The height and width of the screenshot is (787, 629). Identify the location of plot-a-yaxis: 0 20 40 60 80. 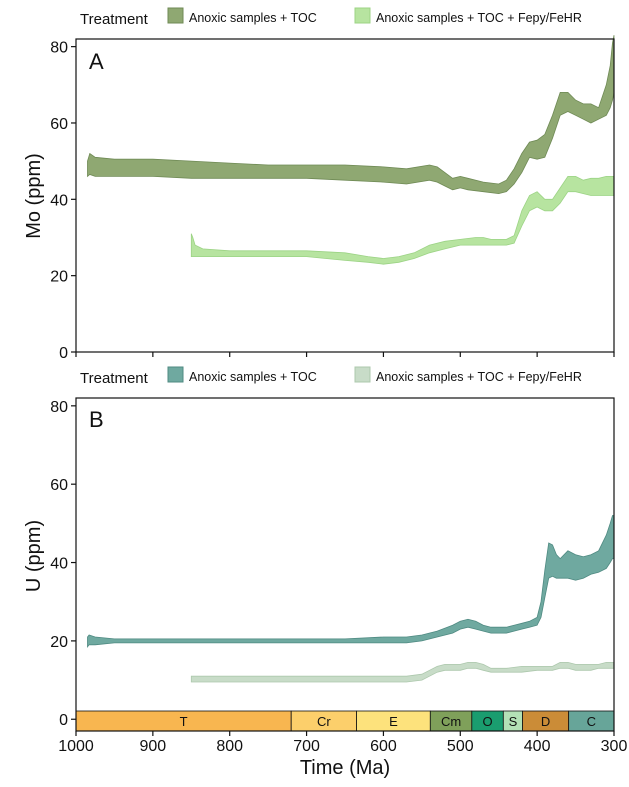
(63, 201).